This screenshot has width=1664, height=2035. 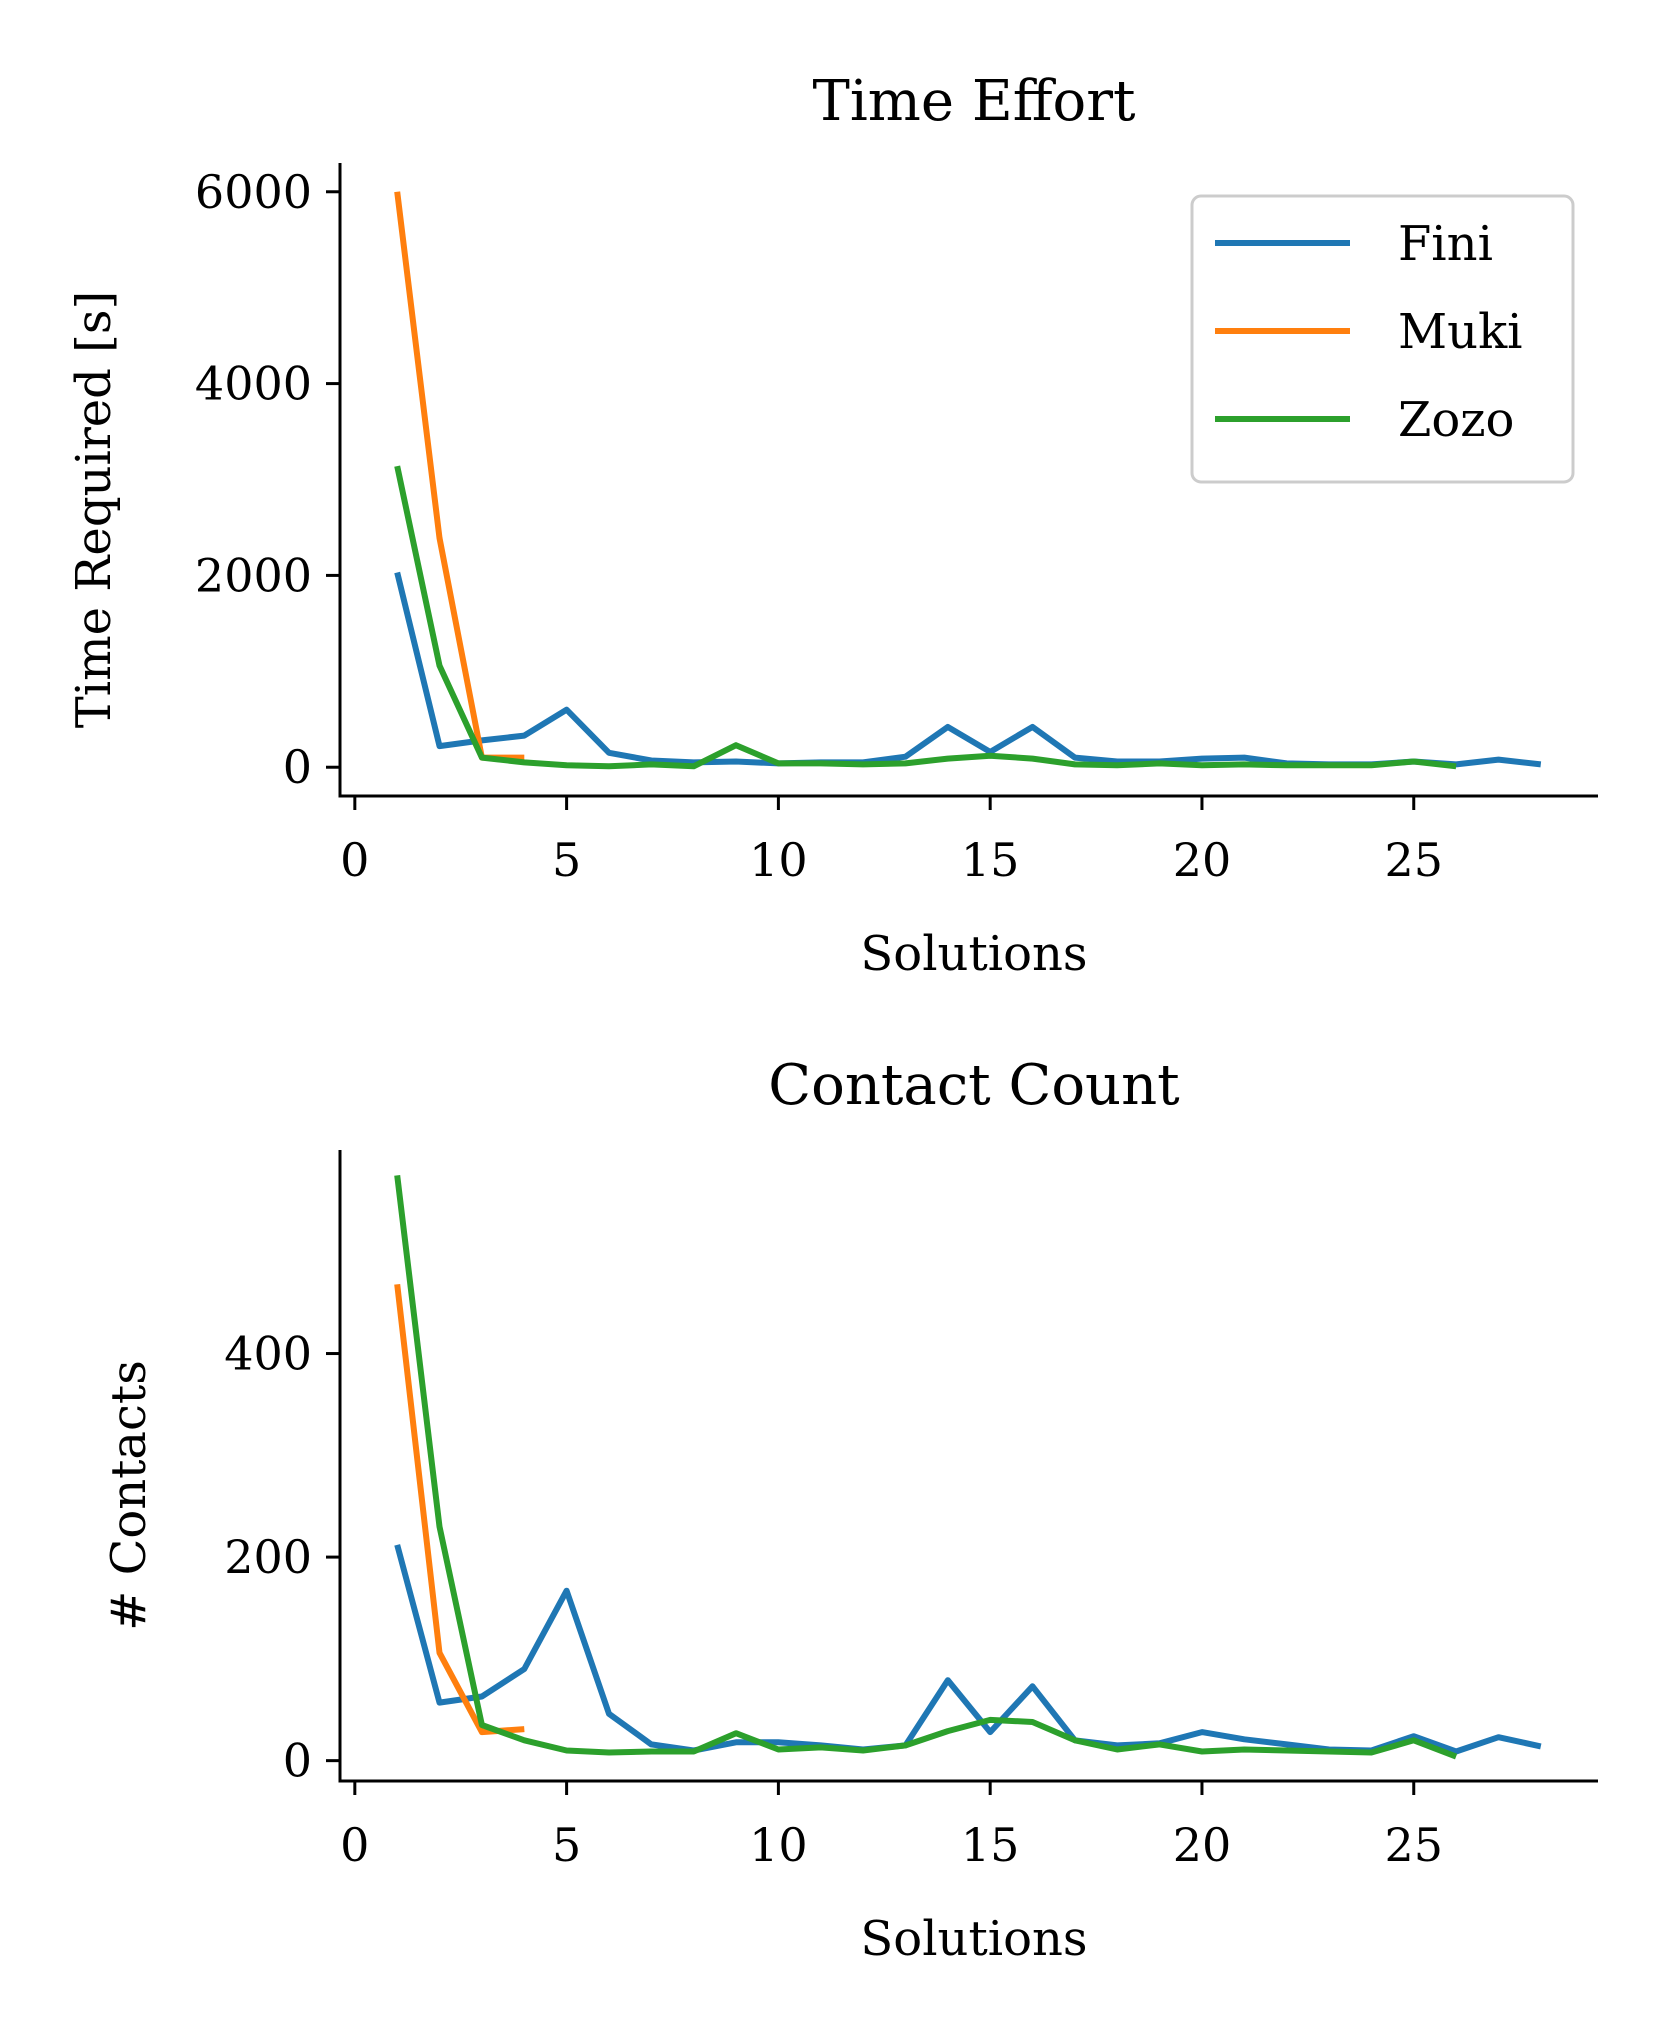 I want to click on contact-count-x-tick-label: 0, so click(x=354, y=1845).